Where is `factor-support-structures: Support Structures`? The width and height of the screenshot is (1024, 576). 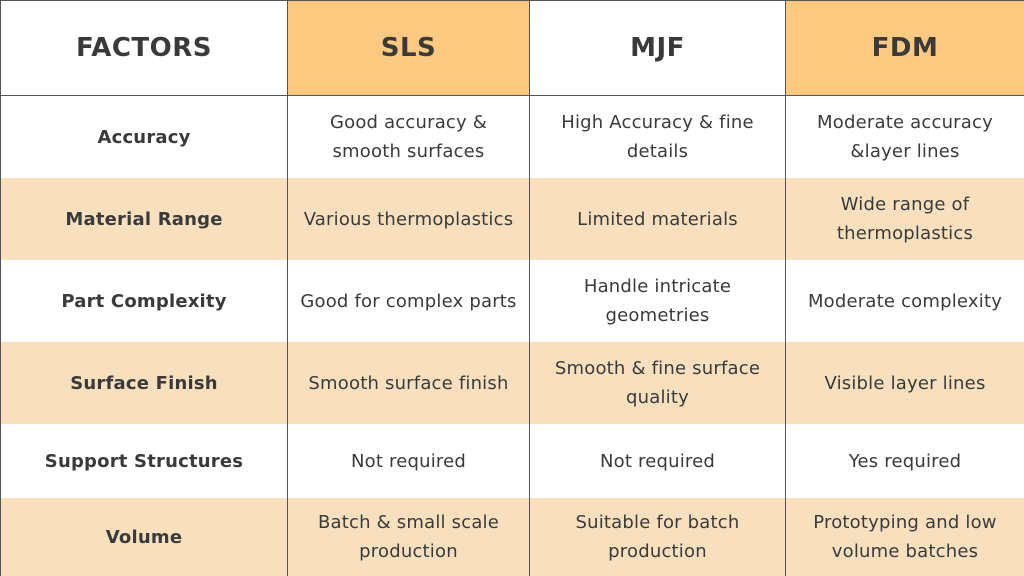
factor-support-structures: Support Structures is located at coordinates (144, 461).